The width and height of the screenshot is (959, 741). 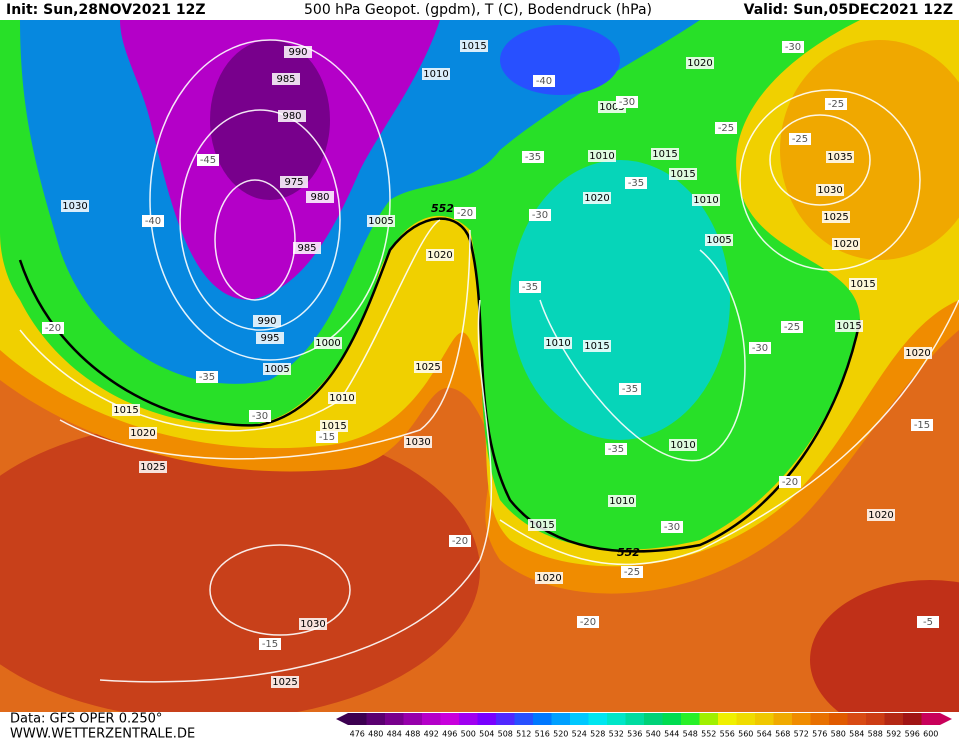 I want to click on temperature-label: -20, so click(x=53, y=328).